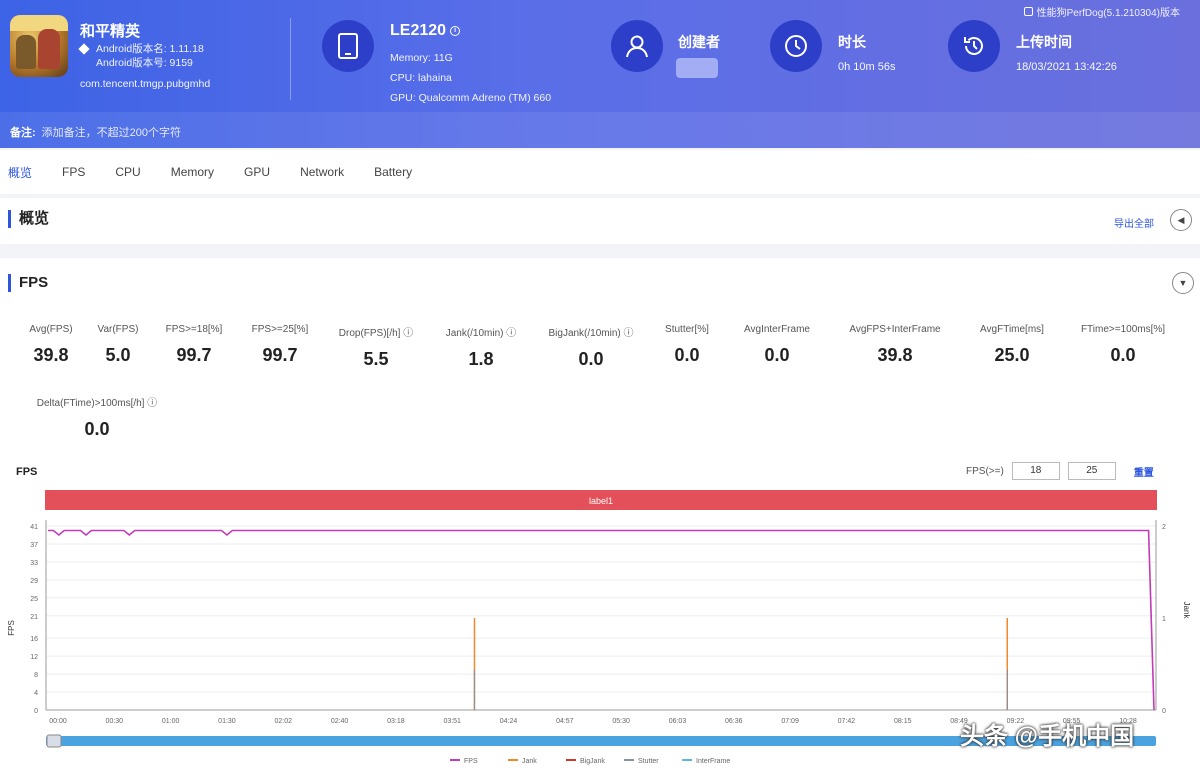 The height and width of the screenshot is (770, 1200). Describe the element at coordinates (713, 761) in the screenshot. I see `legend-label: InterFrame` at that location.